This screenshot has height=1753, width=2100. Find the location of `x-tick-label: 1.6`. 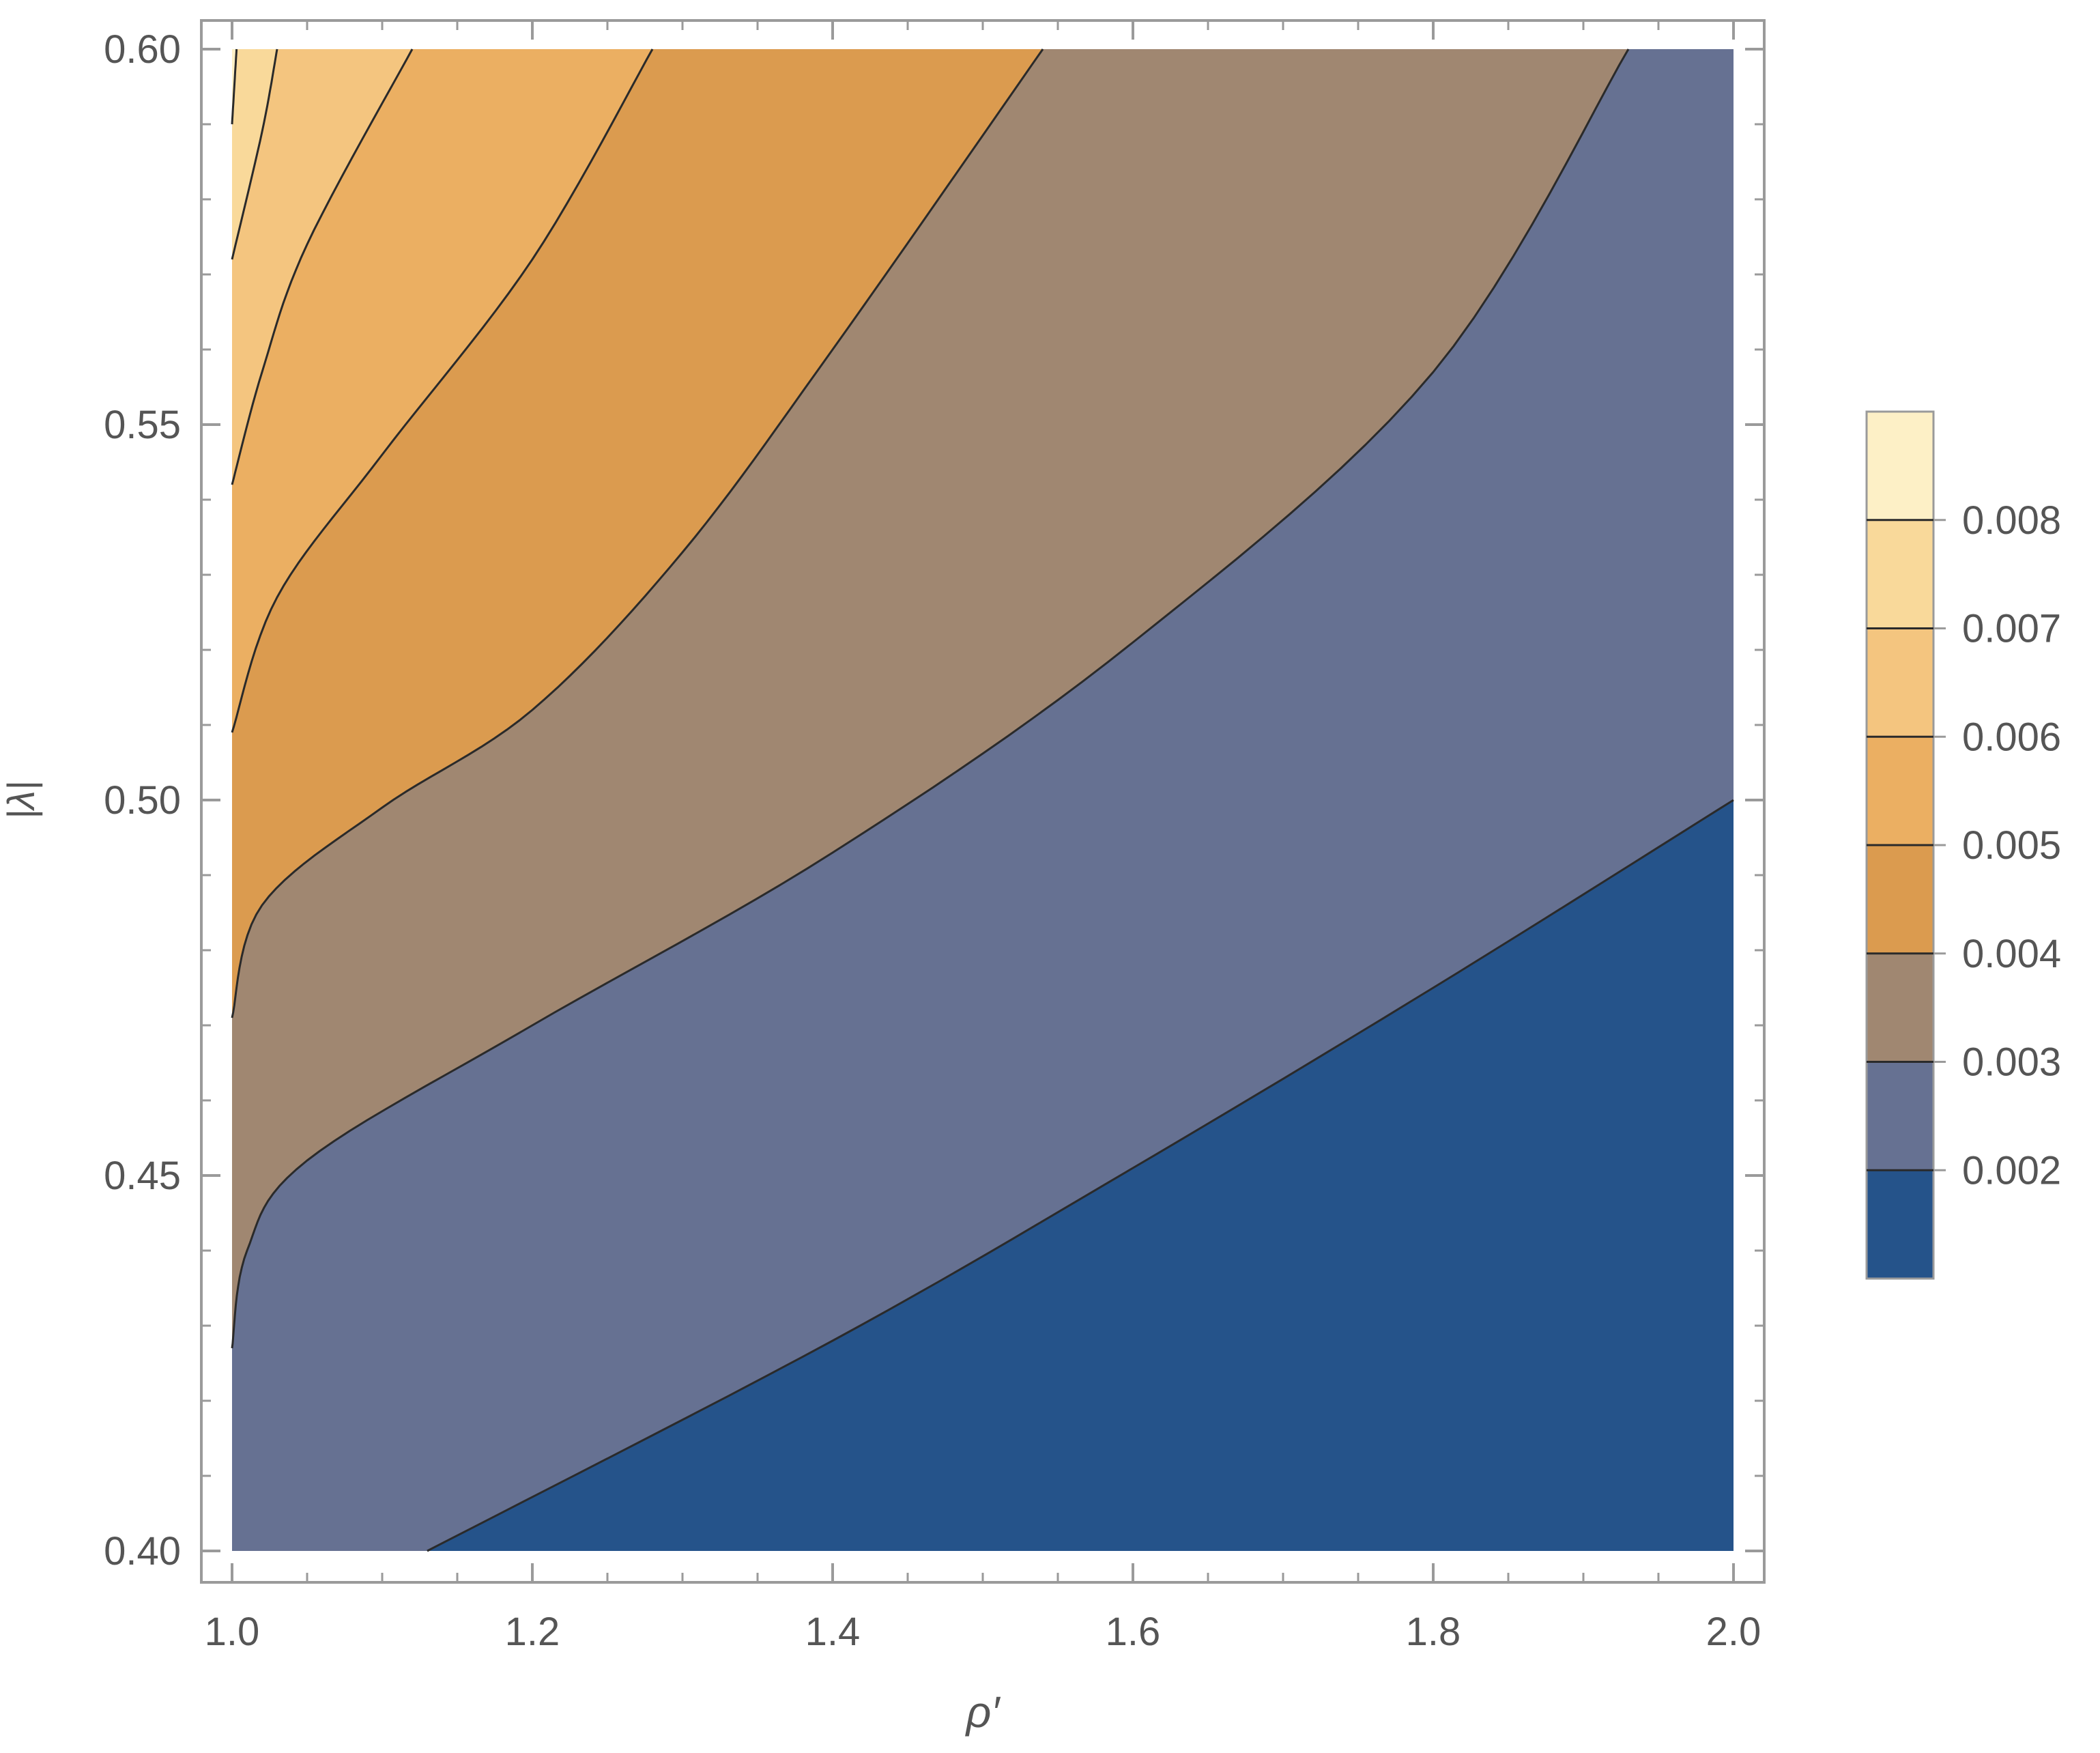

x-tick-label: 1.6 is located at coordinates (1133, 1632).